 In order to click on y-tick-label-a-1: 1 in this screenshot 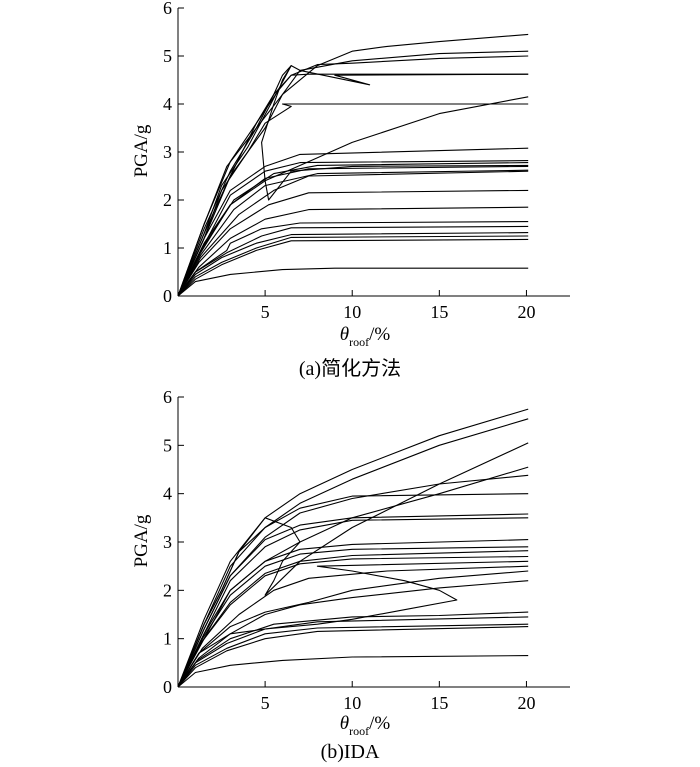, I will do `click(167, 248)`.